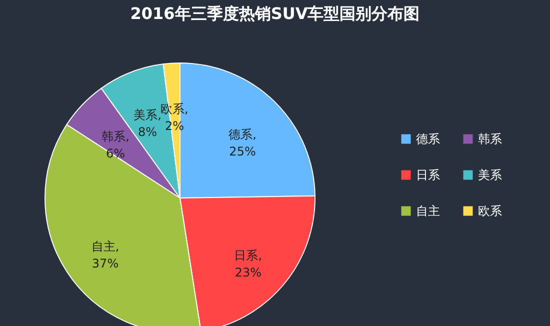 Image resolution: width=550 pixels, height=326 pixels. What do you see at coordinates (242, 143) in the screenshot?
I see `data-label: 德系, 25%` at bounding box center [242, 143].